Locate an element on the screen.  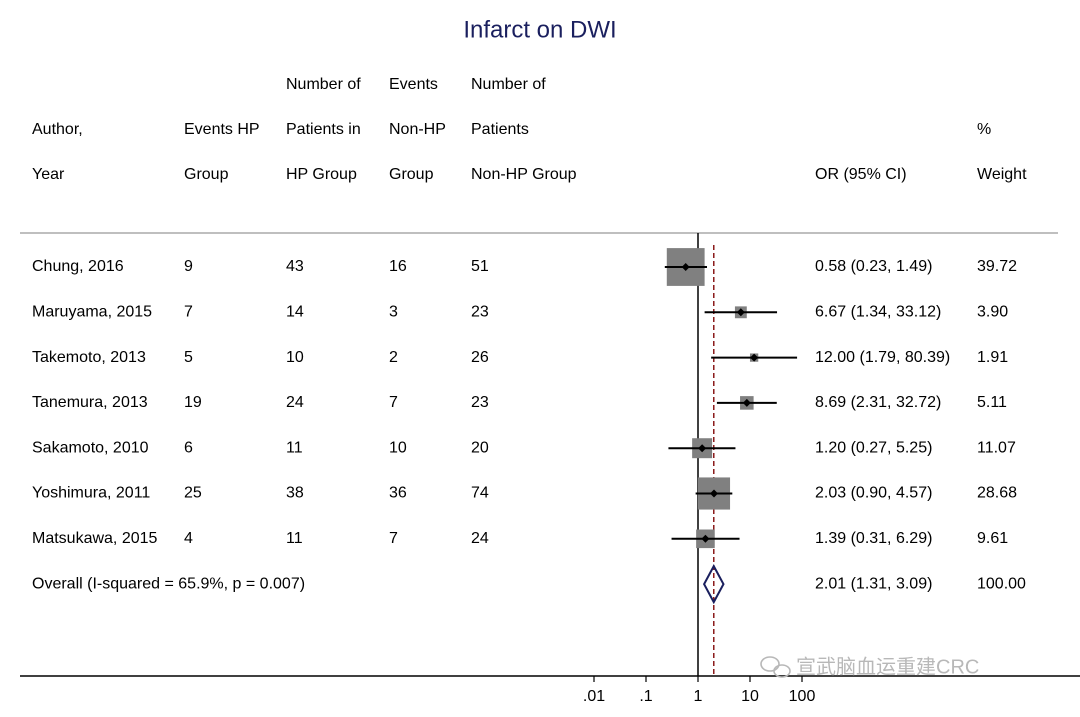
column-header: Events HP is located at coordinates (222, 129).